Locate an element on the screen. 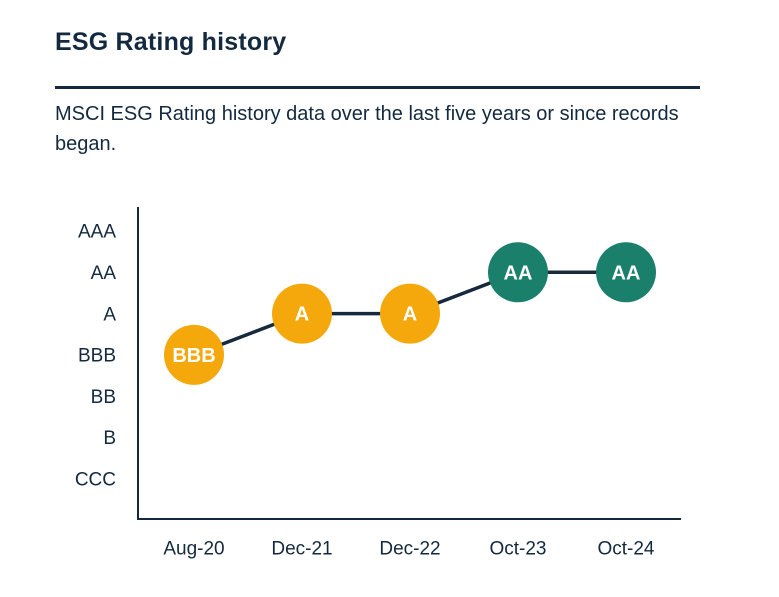  y-axis-label: AA is located at coordinates (104, 273).